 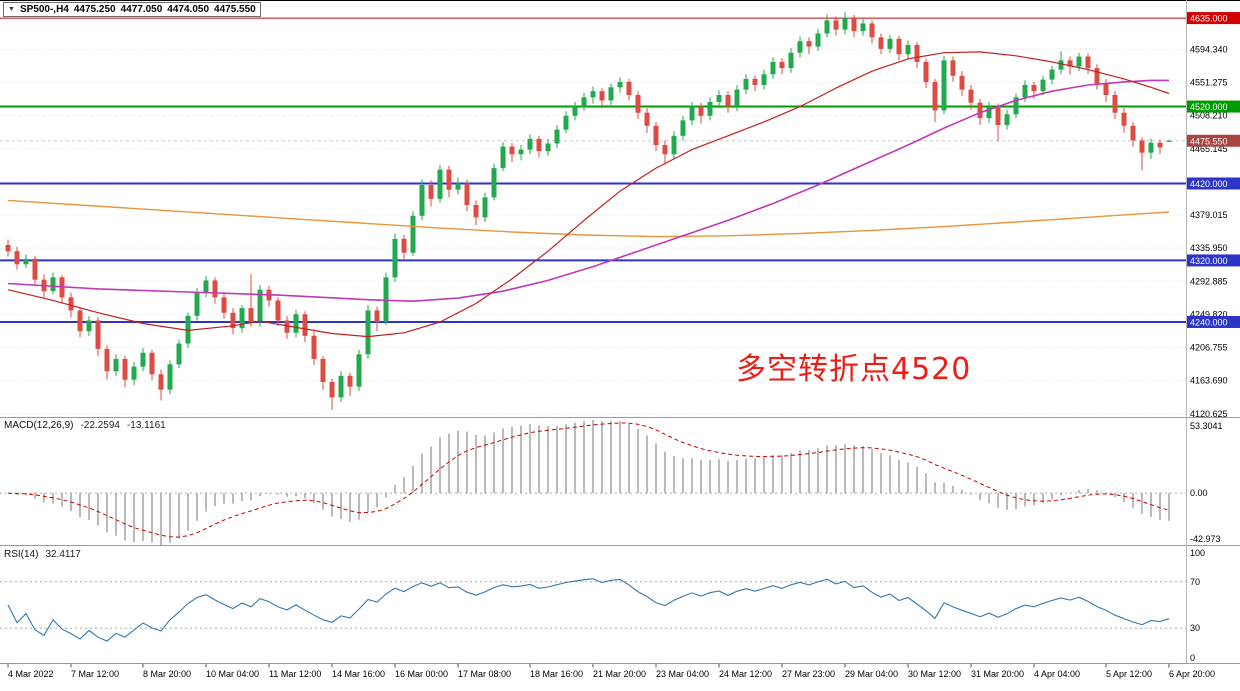 What do you see at coordinates (745, 674) in the screenshot?
I see `svg-text: 24 Mar 12:00` at bounding box center [745, 674].